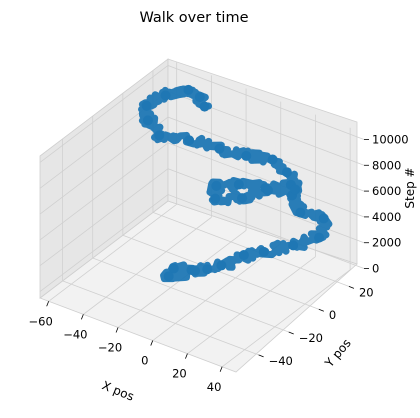 The height and width of the screenshot is (418, 420). Describe the element at coordinates (144, 361) in the screenshot. I see `x-tick-label: 0` at that location.